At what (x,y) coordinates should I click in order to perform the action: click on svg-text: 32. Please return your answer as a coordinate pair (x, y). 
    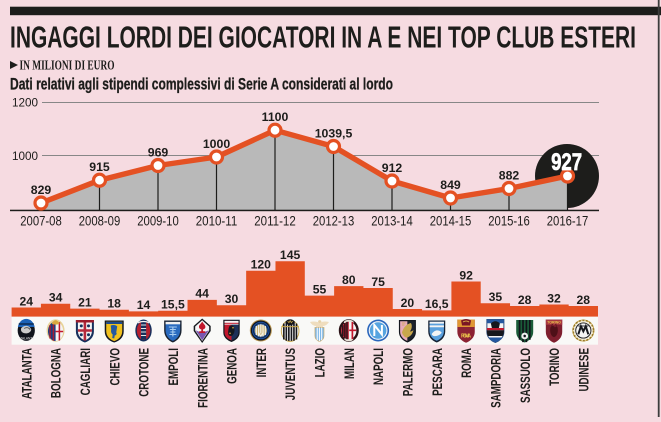
    Looking at the image, I should click on (554, 298).